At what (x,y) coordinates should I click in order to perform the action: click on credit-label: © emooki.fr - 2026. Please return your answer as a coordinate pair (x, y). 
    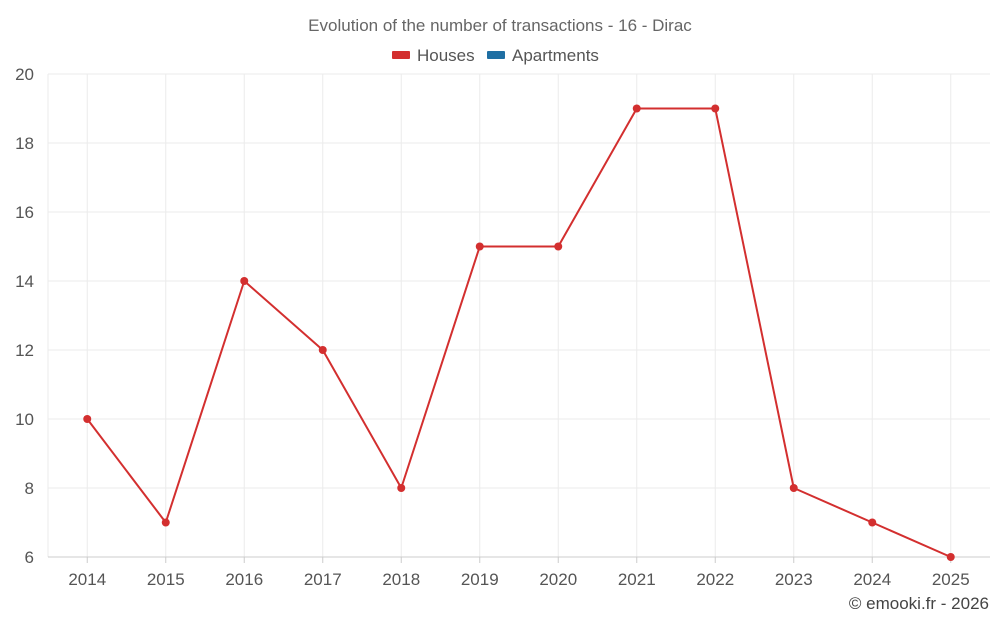
    Looking at the image, I should click on (919, 603).